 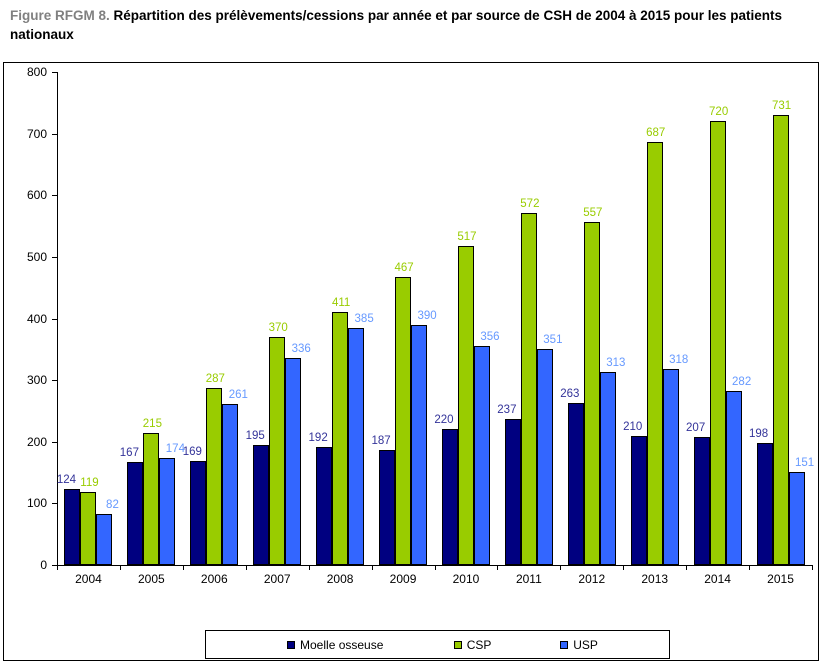 What do you see at coordinates (404, 268) in the screenshot?
I see `bar-value-label: 467` at bounding box center [404, 268].